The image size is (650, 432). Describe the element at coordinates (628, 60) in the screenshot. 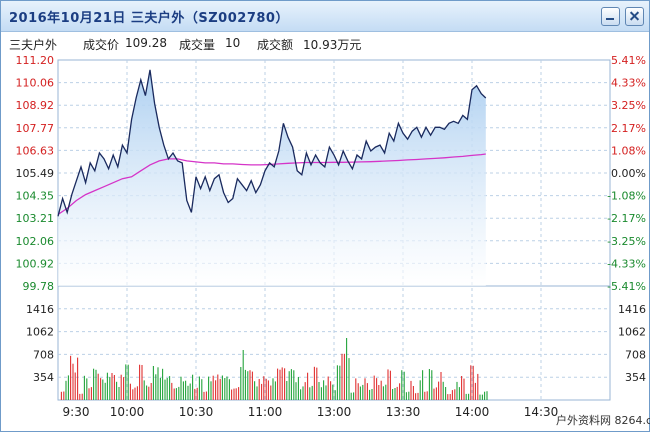

I see `percent-tick-label: 5.41%` at that location.